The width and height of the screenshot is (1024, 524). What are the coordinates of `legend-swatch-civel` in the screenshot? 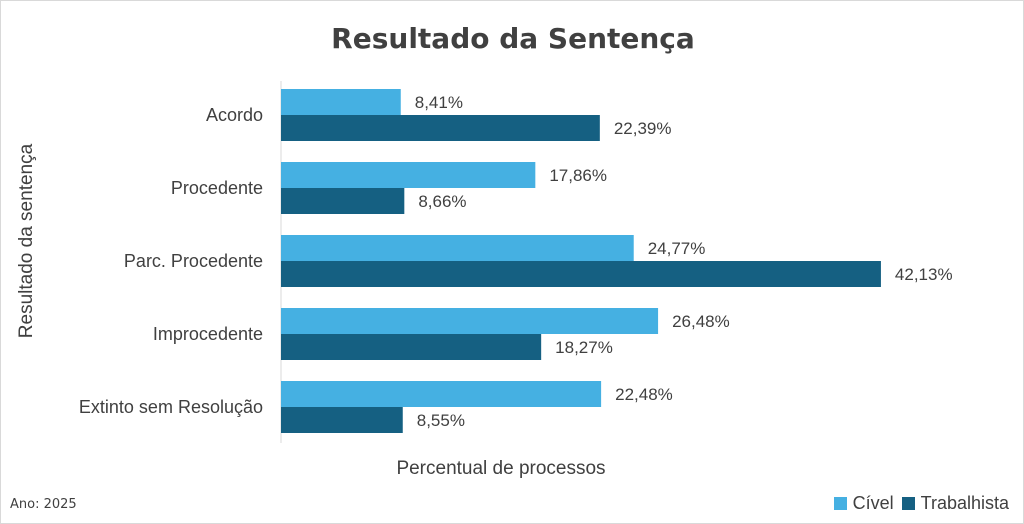 It's located at (840, 503).